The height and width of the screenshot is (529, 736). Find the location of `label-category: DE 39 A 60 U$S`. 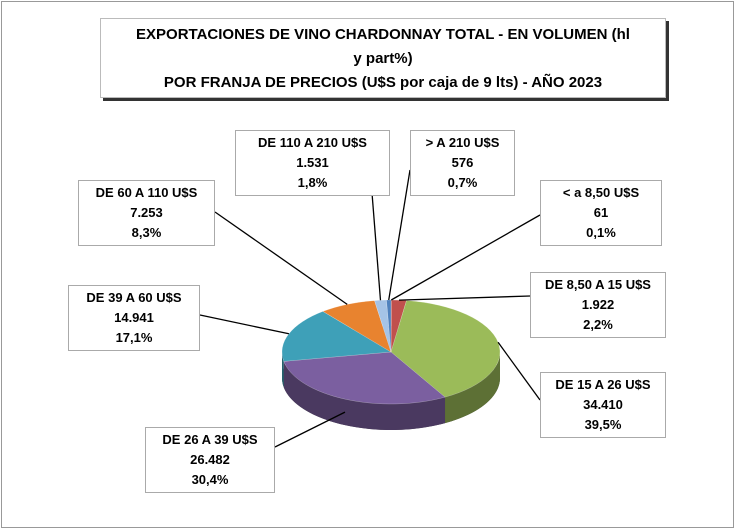

label-category: DE 39 A 60 U$S is located at coordinates (134, 297).